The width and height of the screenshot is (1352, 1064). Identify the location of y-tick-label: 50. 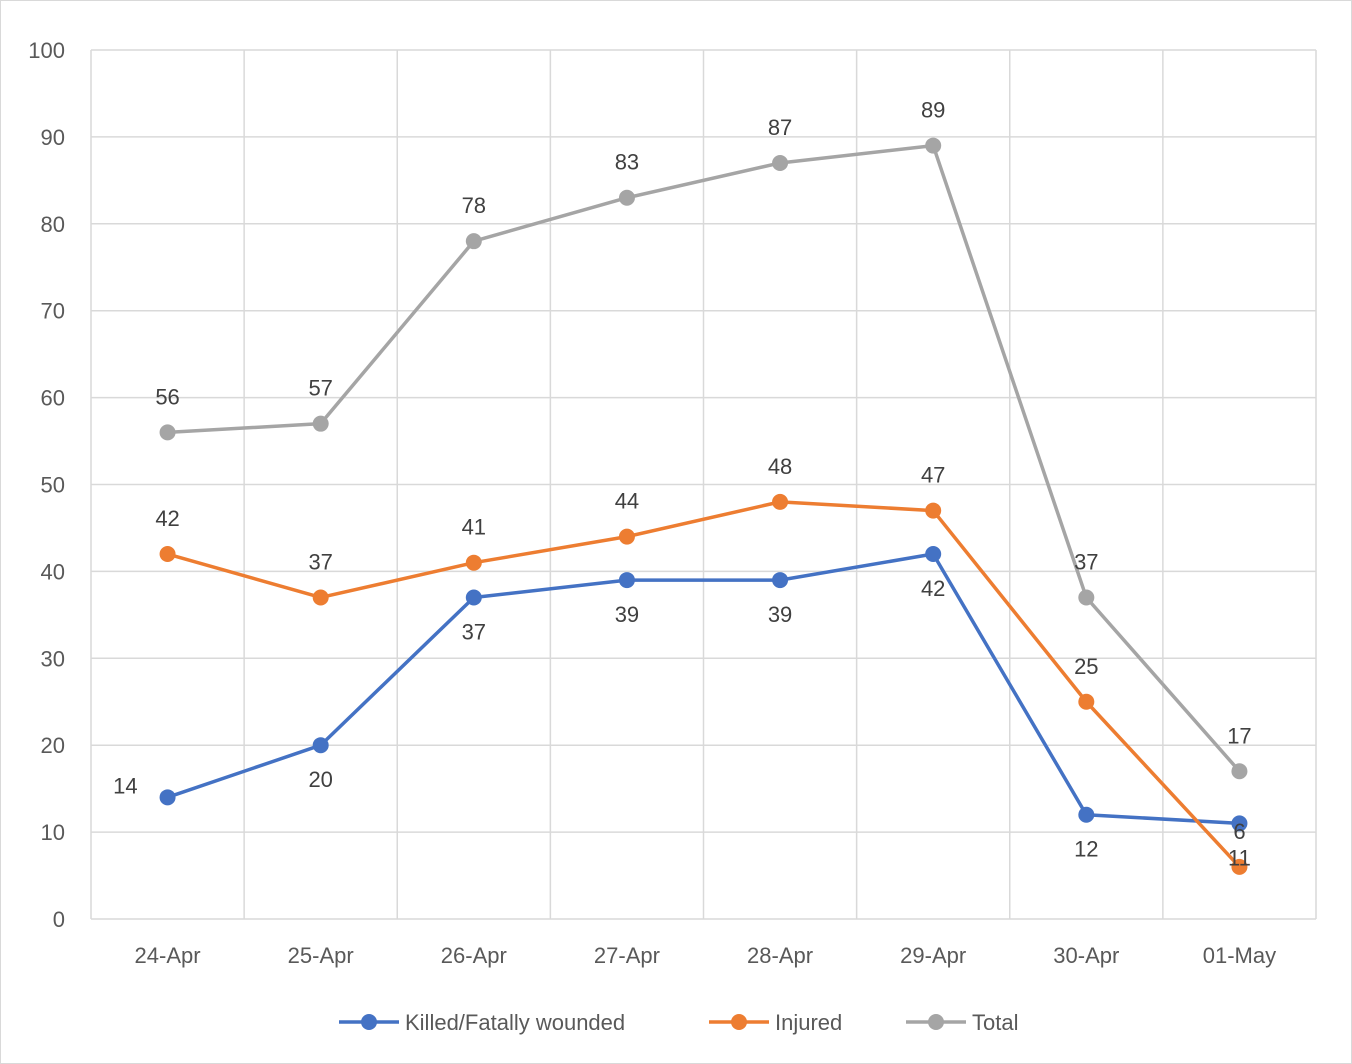
(53, 485).